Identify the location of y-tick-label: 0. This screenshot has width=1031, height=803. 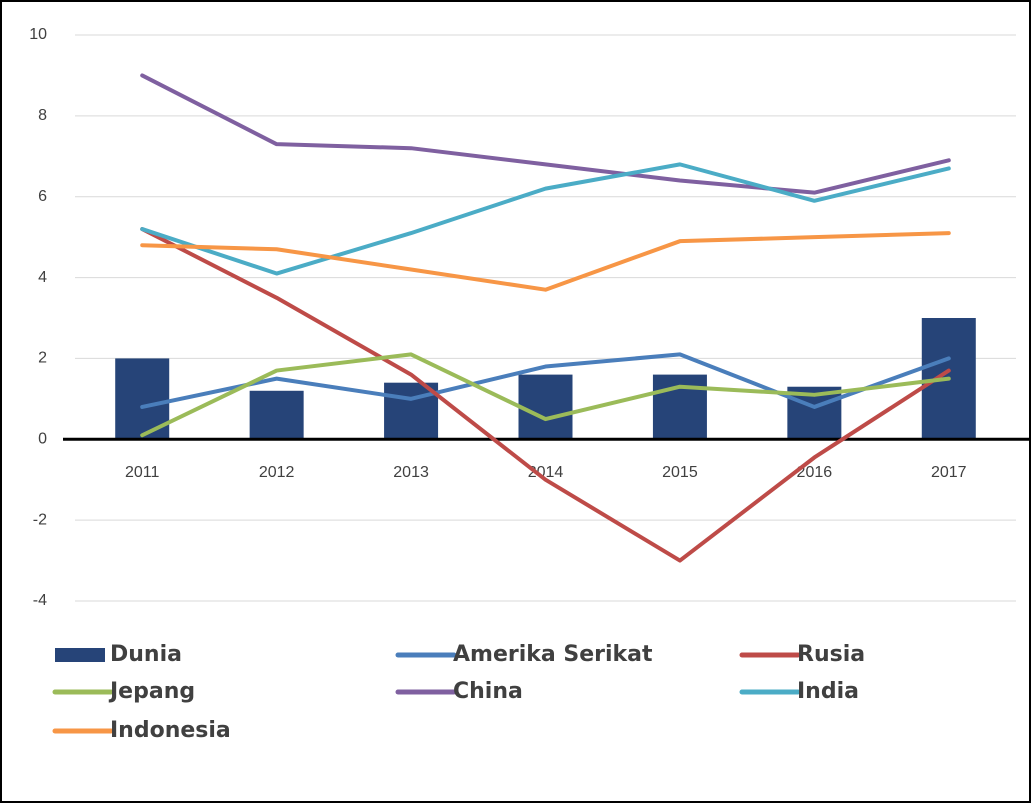
(42, 439).